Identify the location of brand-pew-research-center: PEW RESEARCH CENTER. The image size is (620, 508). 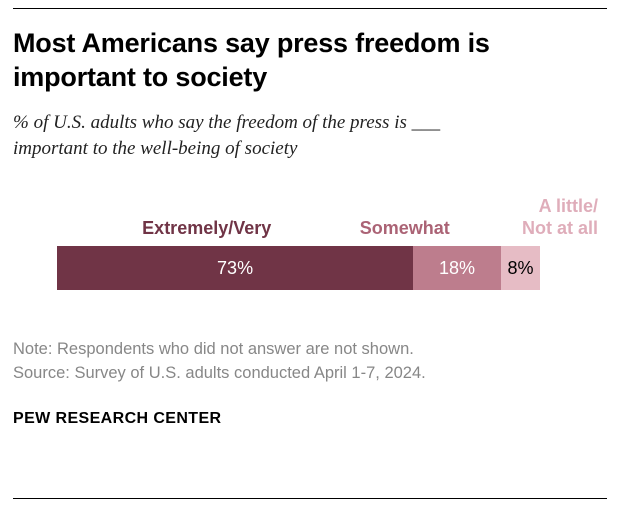
(117, 418).